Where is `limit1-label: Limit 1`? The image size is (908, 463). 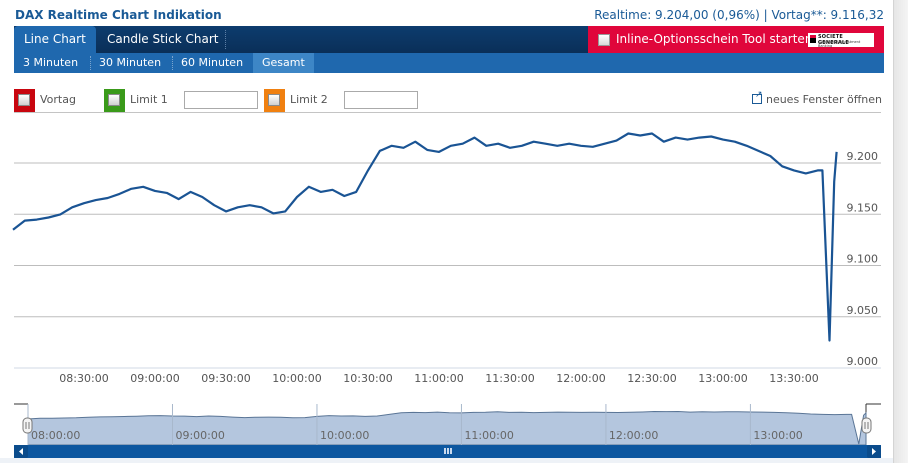
limit1-label: Limit 1 is located at coordinates (149, 99).